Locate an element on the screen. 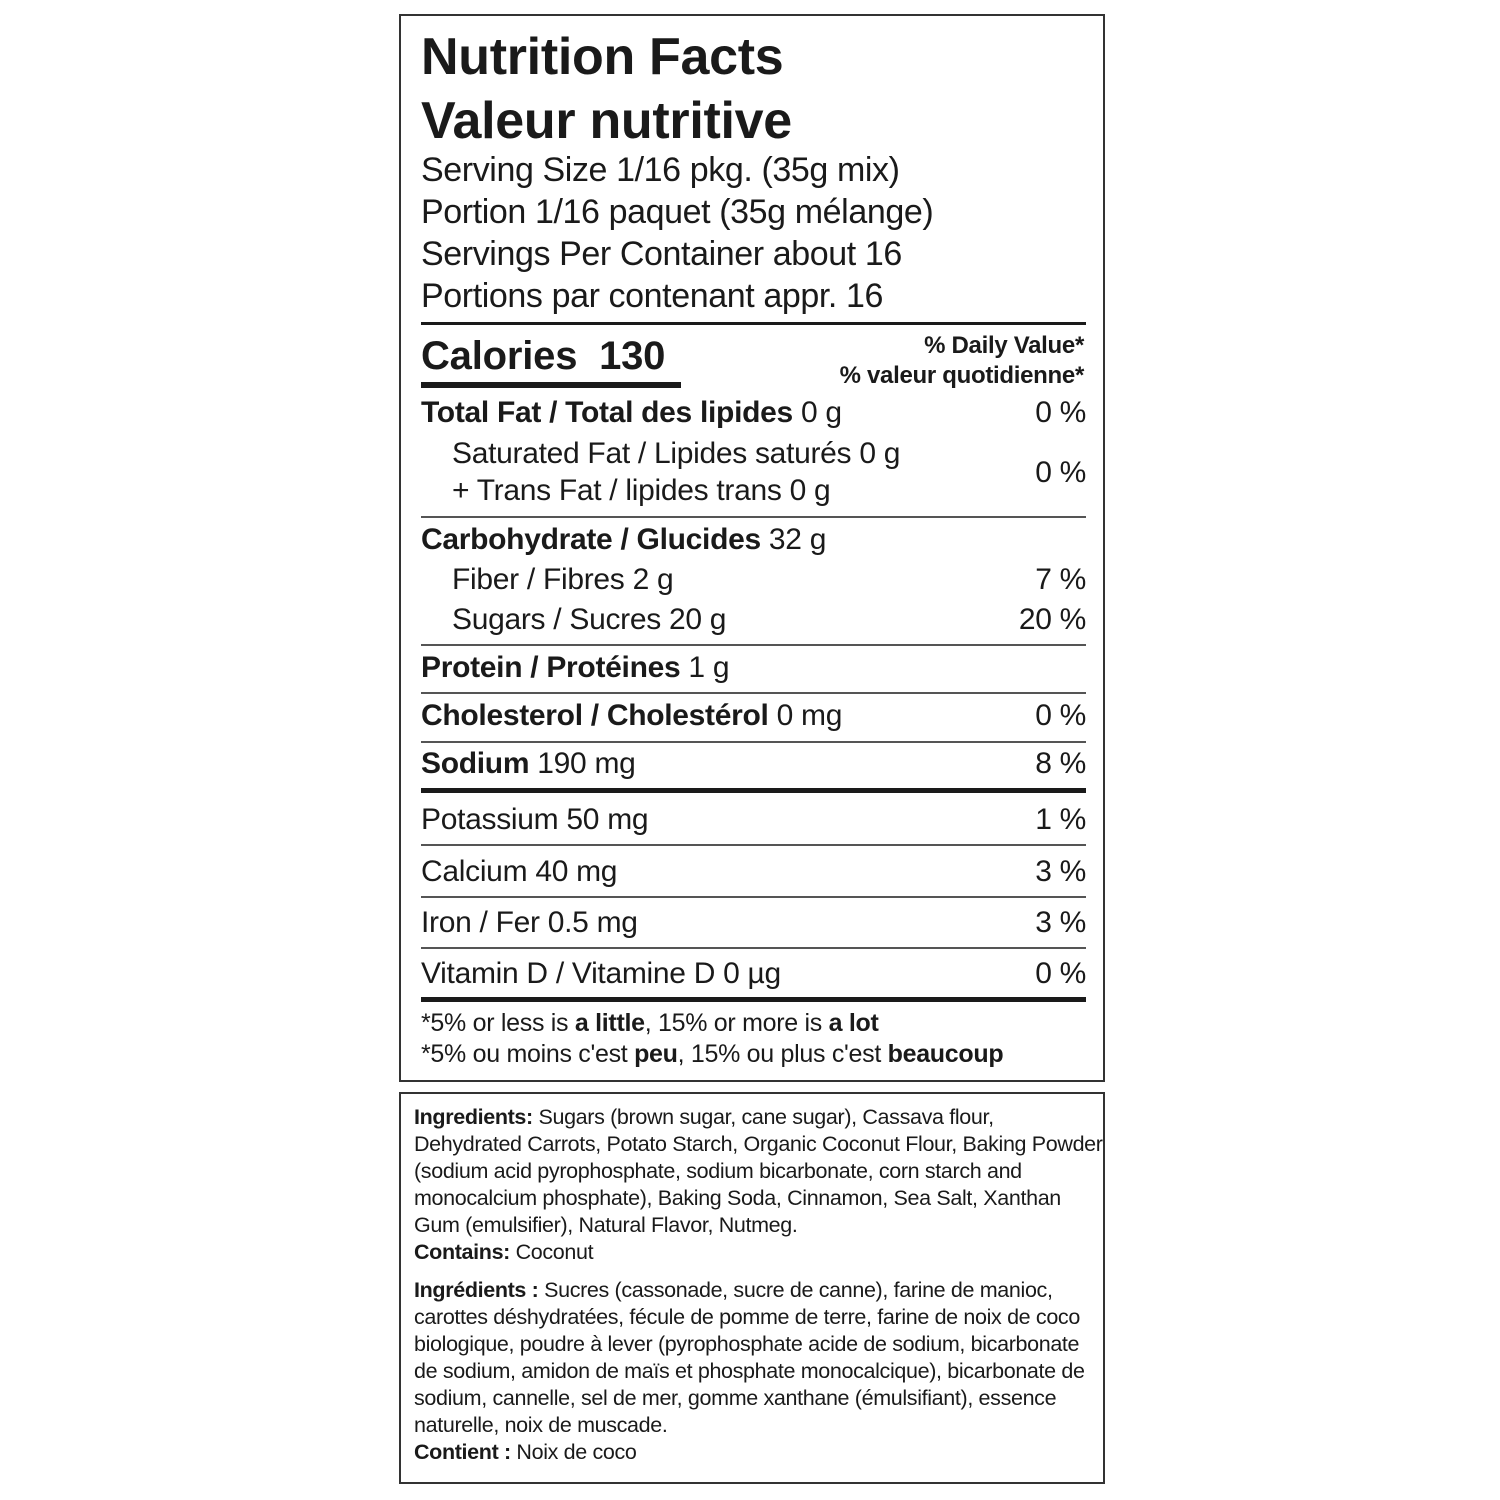  nutrient-label: Vitamin D / Vitamine D 0 µg is located at coordinates (601, 974).